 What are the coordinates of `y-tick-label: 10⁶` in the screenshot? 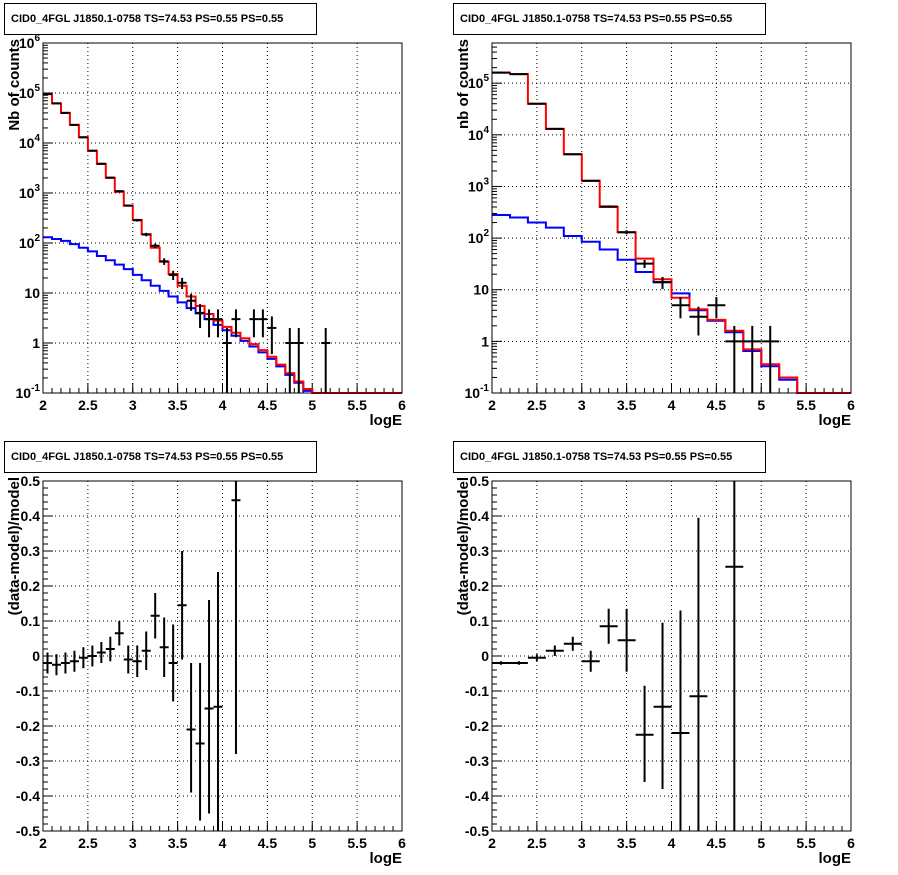 It's located at (30, 42).